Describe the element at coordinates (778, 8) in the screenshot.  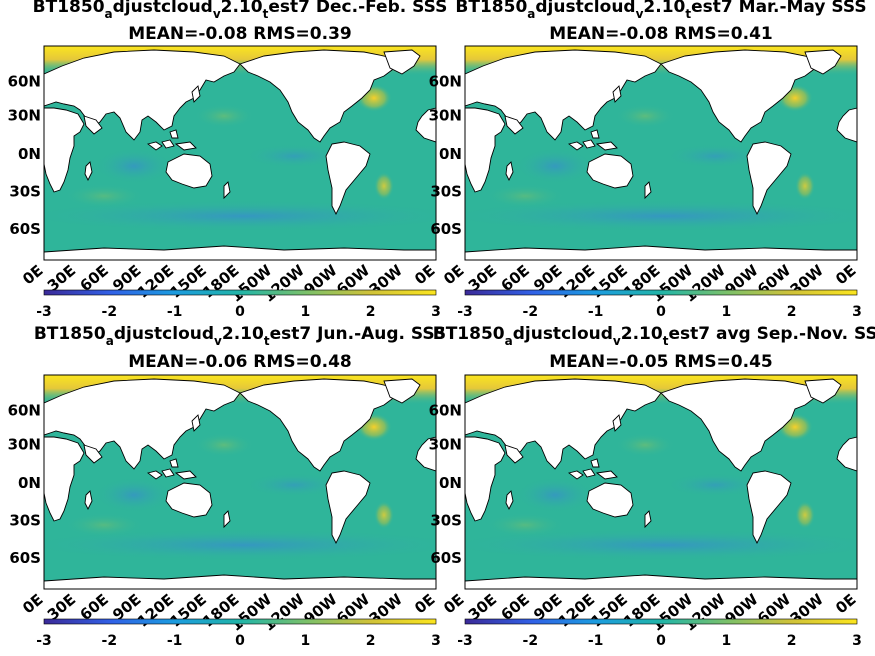
I see `title-segment: est7 Mar.-May SSS` at that location.